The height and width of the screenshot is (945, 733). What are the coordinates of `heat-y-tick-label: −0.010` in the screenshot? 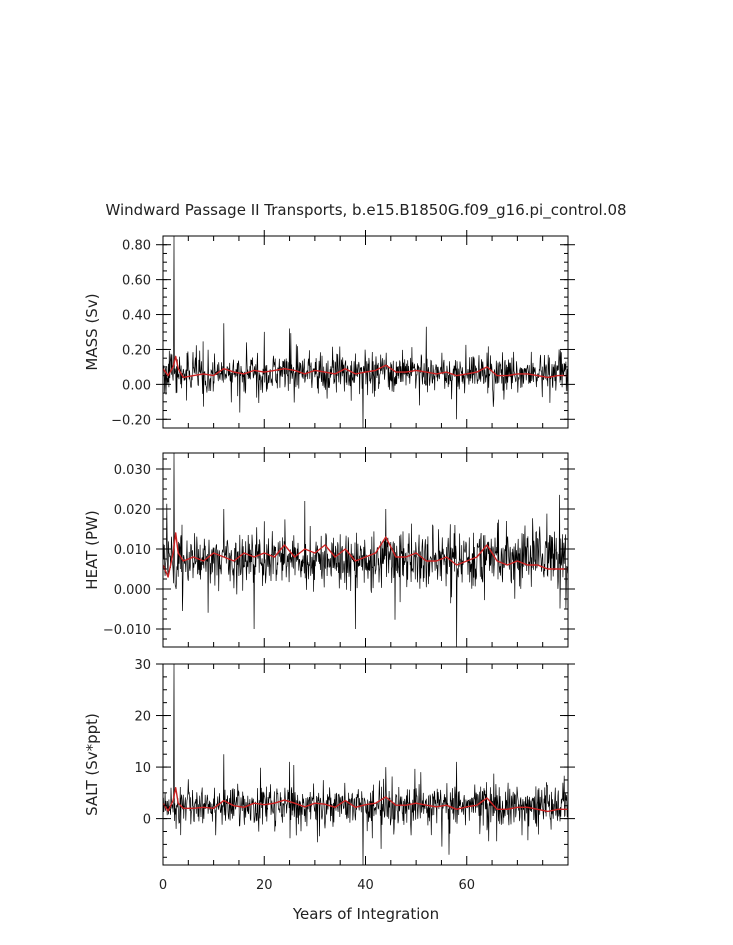 It's located at (127, 630).